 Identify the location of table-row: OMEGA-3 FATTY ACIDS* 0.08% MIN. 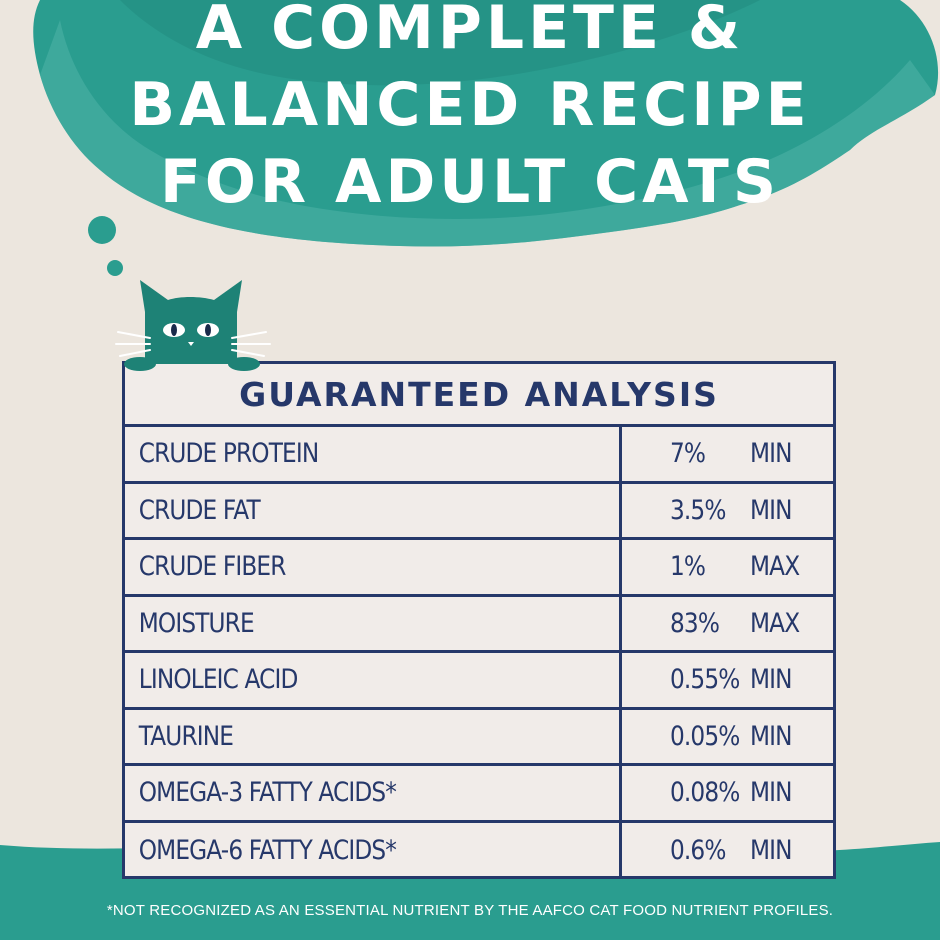
(479, 794).